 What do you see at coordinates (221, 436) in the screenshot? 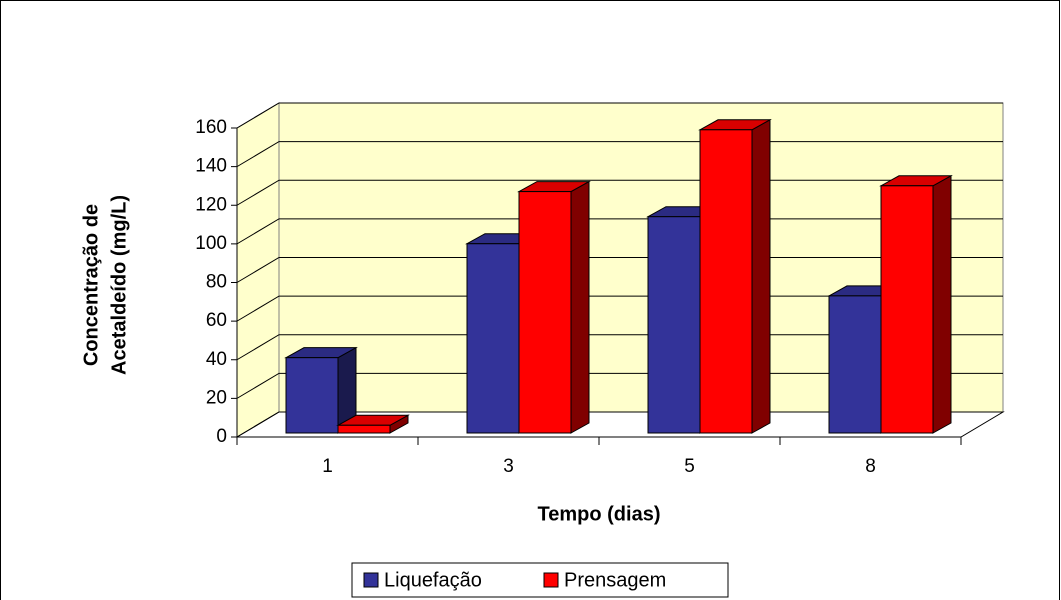
I see `y-tick-label: 0` at bounding box center [221, 436].